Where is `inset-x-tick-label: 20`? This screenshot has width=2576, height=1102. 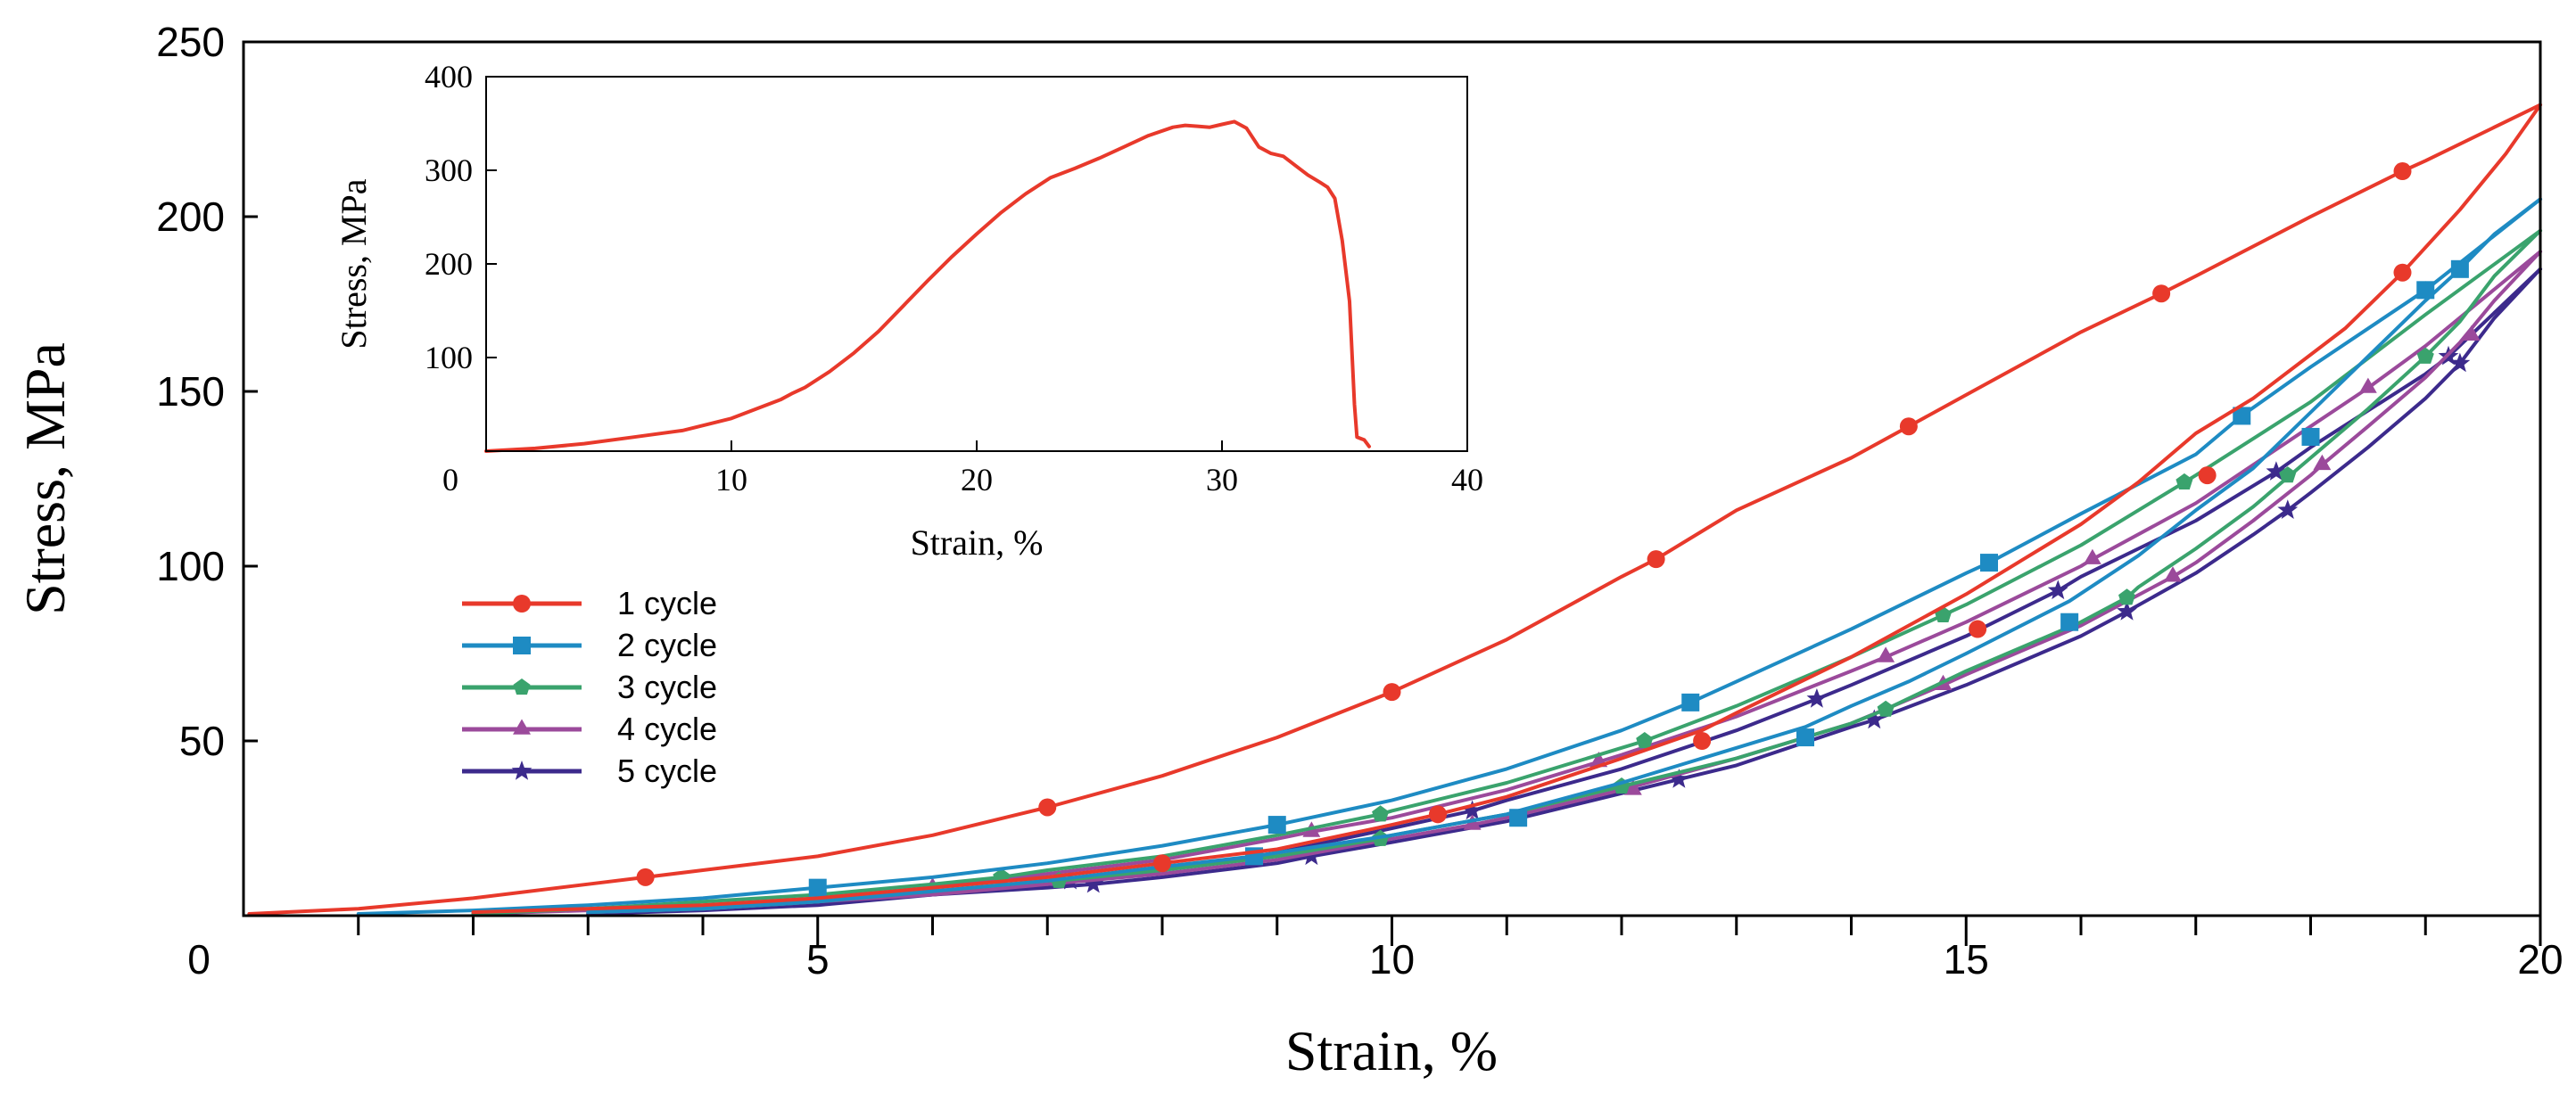
inset-x-tick-label: 20 is located at coordinates (977, 480).